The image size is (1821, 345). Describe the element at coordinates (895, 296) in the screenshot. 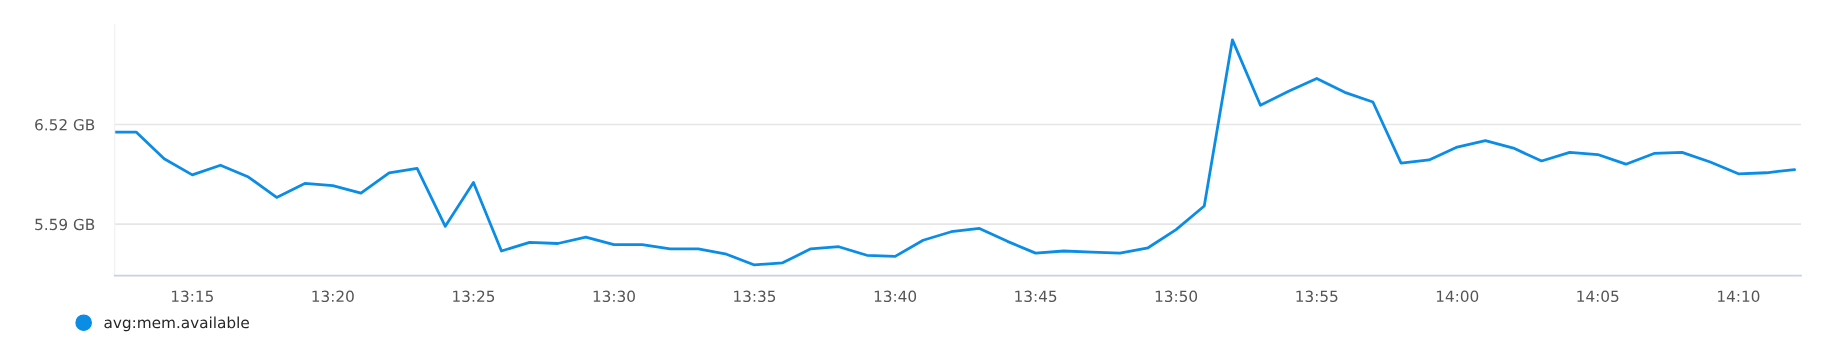

I see `x-tick-label: 13:40` at that location.